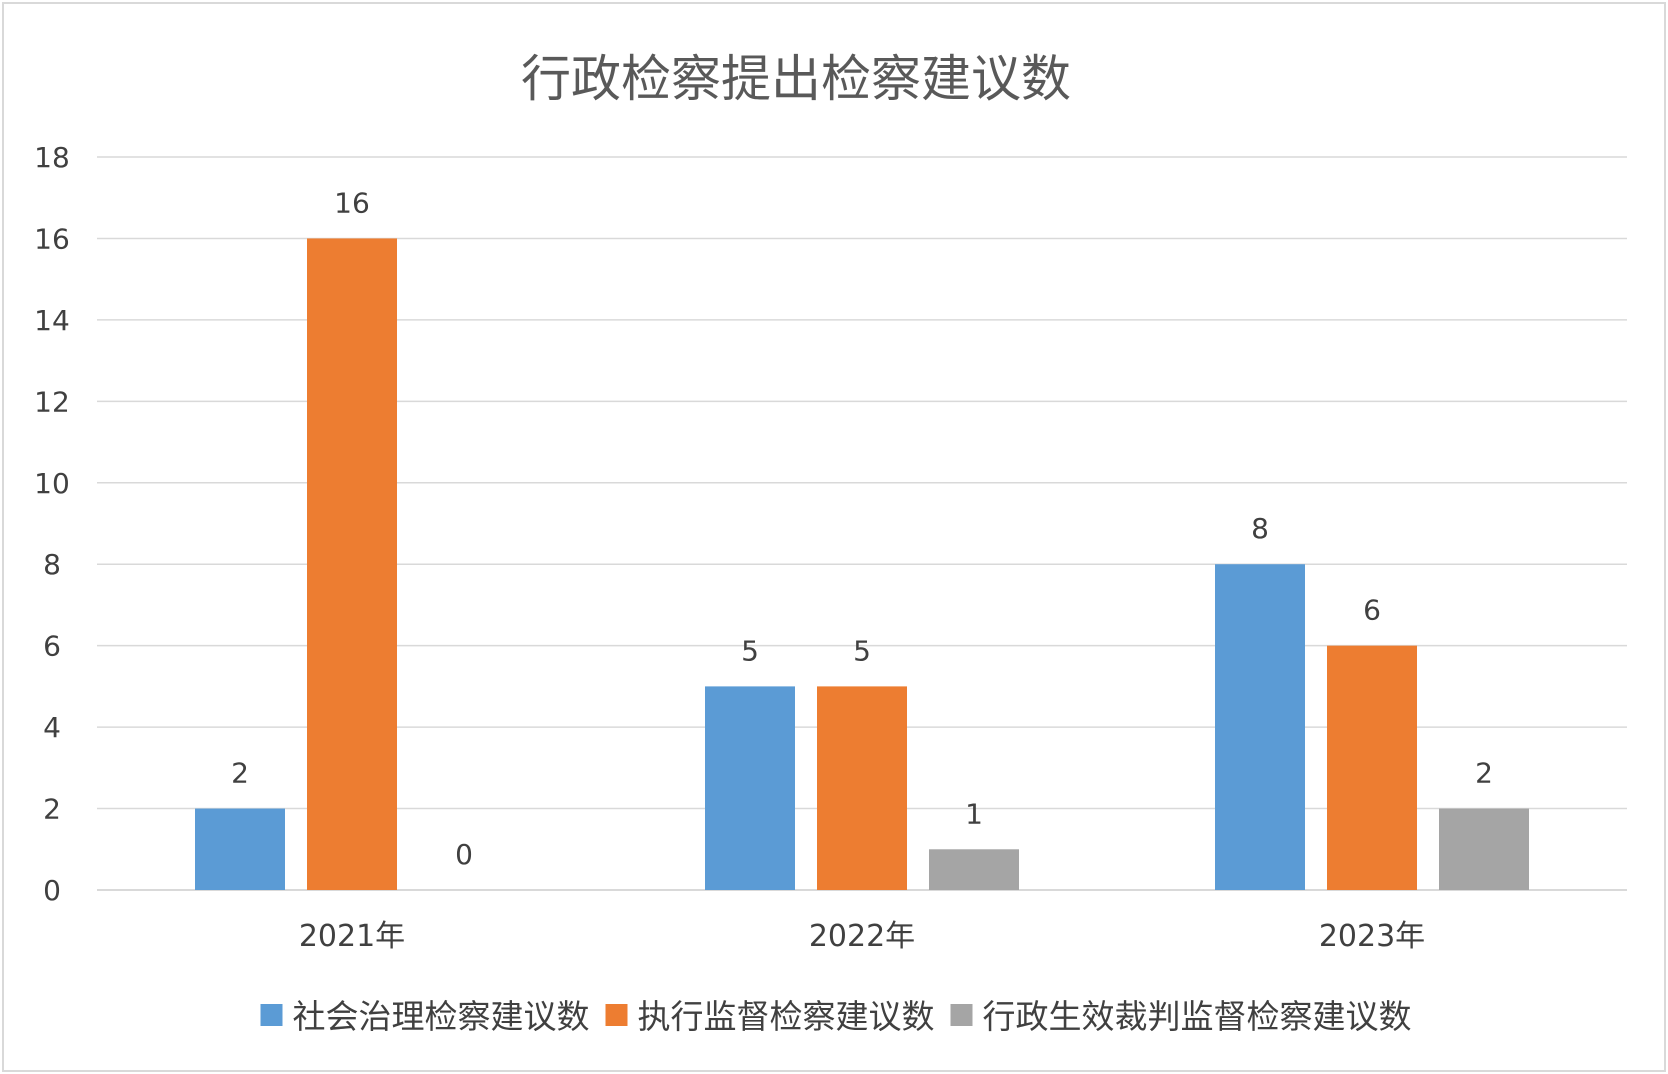  I want to click on y-tick-label: 0, so click(52, 890).